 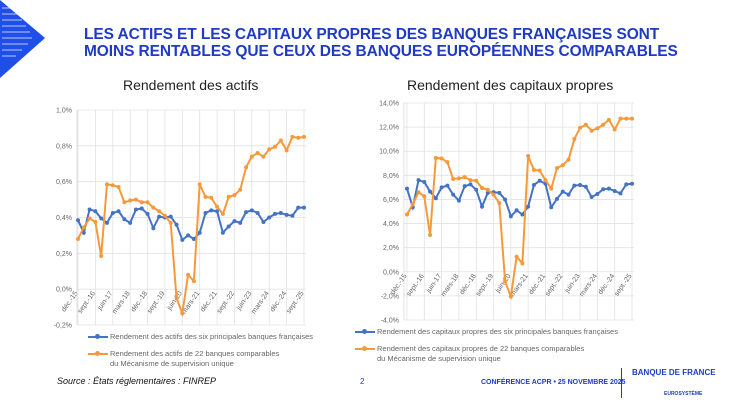 I want to click on y-tick-label: 0,4%, so click(x=64, y=218).